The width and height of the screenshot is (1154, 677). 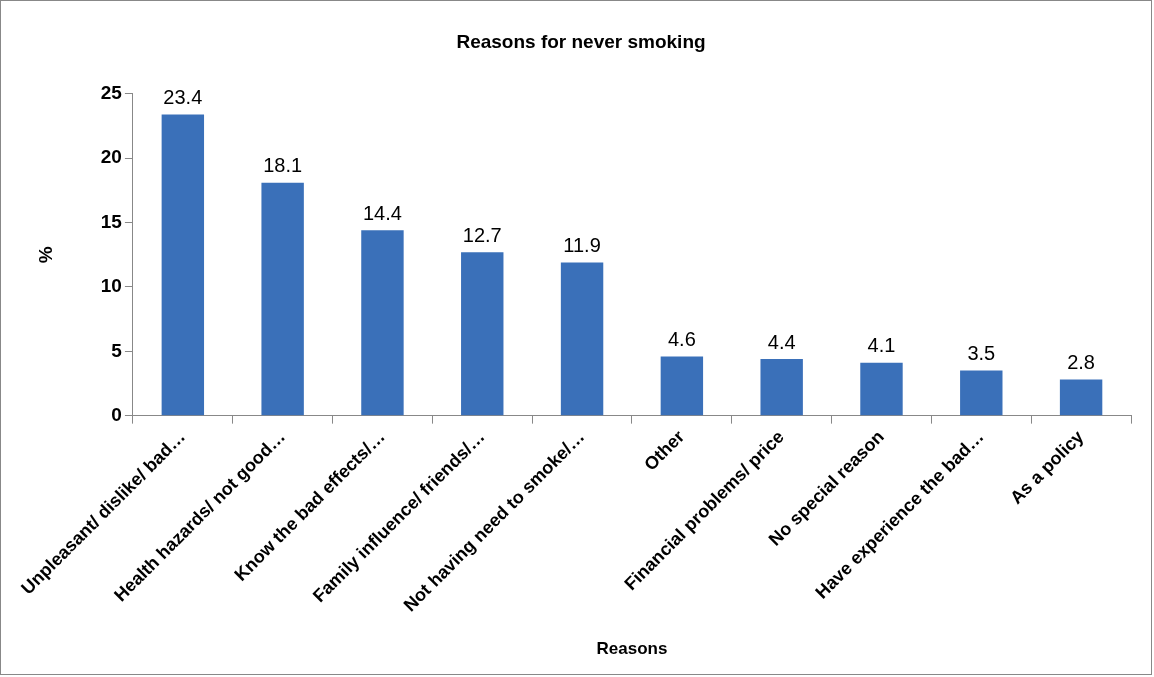 What do you see at coordinates (283, 165) in the screenshot?
I see `data-label: 18.1` at bounding box center [283, 165].